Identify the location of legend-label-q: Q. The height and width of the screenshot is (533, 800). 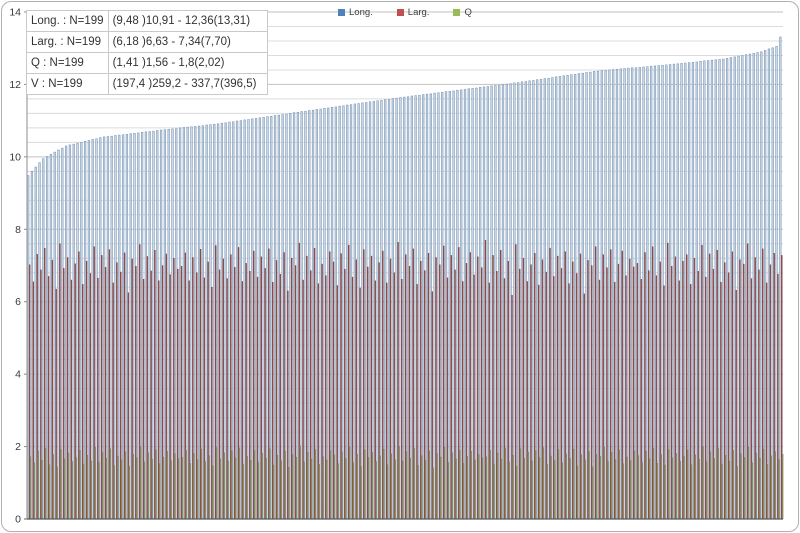
(468, 12).